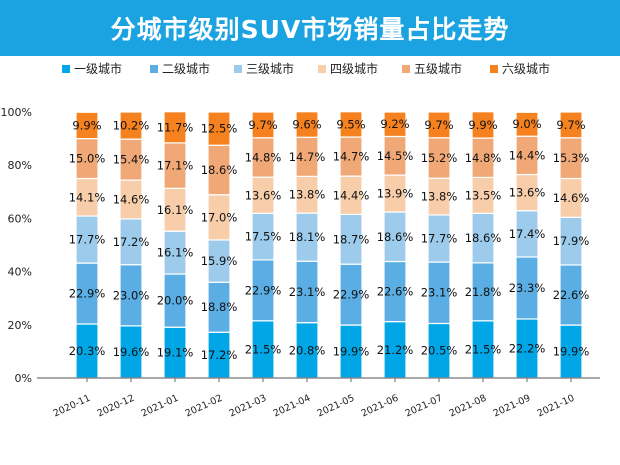 The width and height of the screenshot is (620, 465). I want to click on x-tick-label: 2021-04, so click(292, 406).